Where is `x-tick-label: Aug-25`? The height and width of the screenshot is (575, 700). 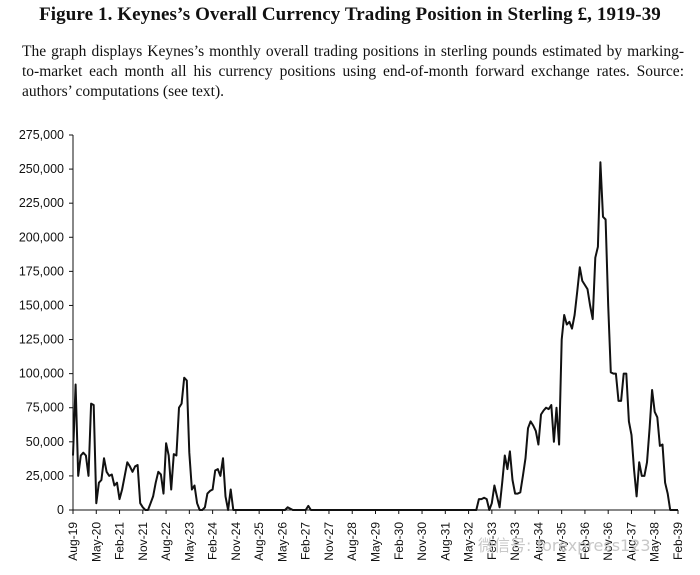
x-tick-label: Aug-25 is located at coordinates (259, 541).